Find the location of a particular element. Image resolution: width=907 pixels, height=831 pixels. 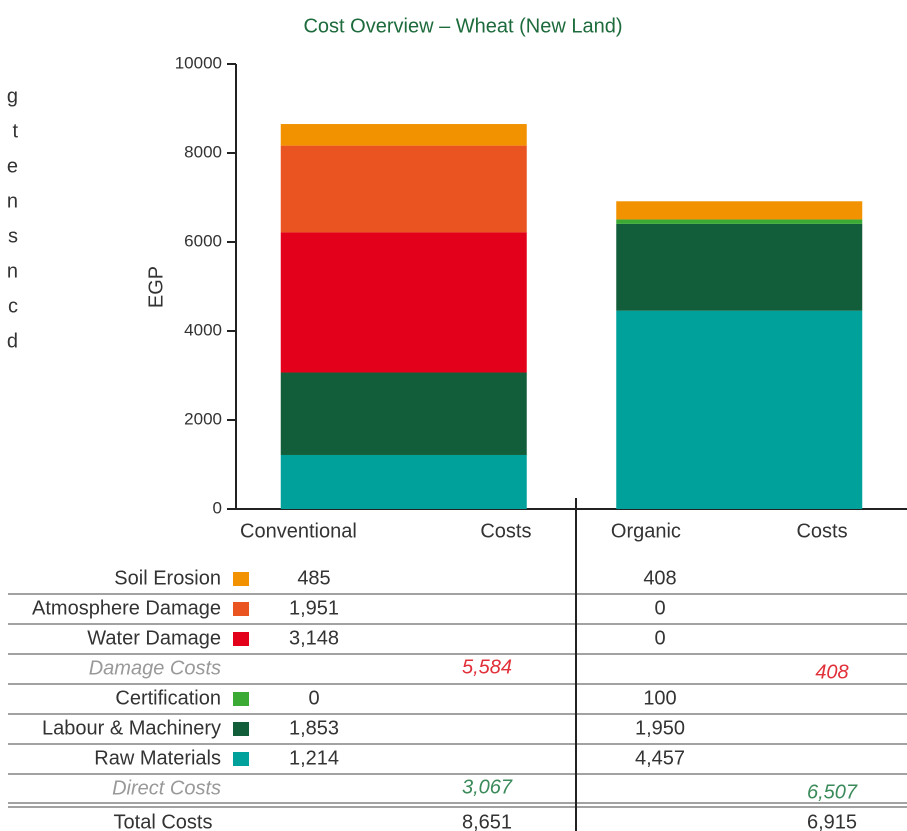

table-value: 408 is located at coordinates (659, 578).